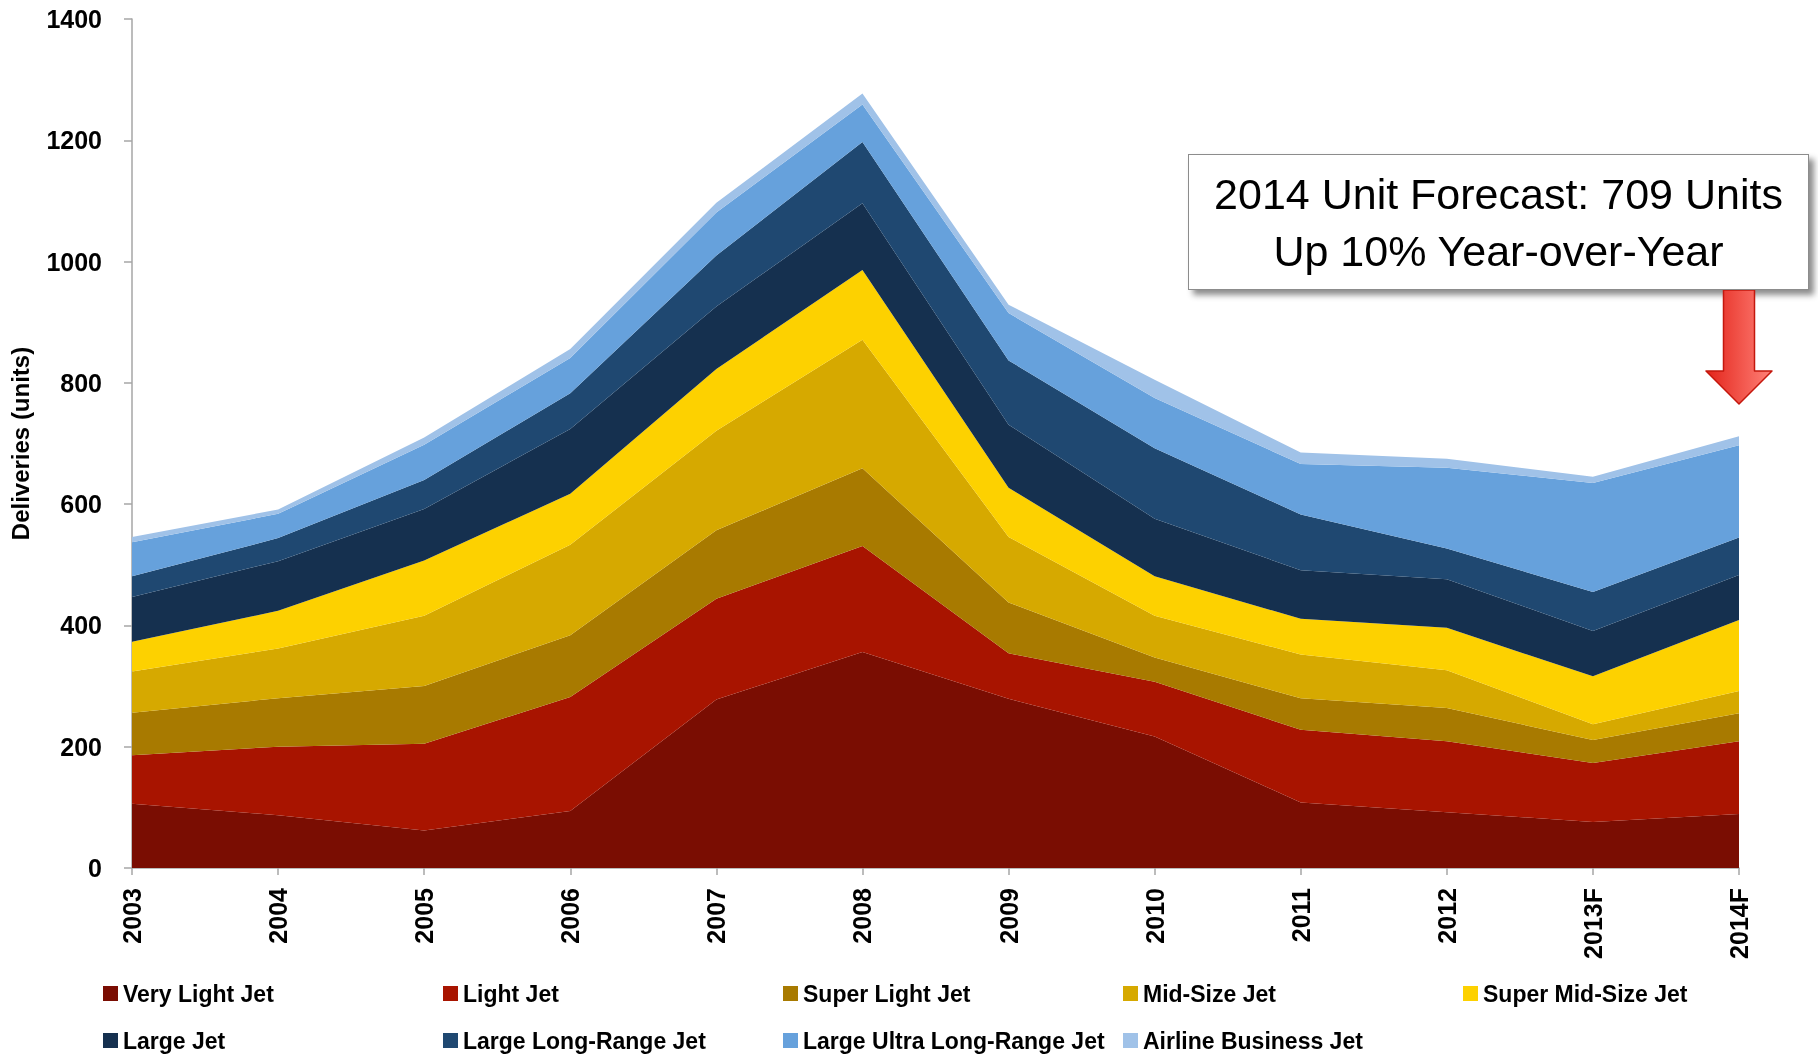 This screenshot has height=1056, width=1818. I want to click on x-tick-label: 2003, so click(132, 916).